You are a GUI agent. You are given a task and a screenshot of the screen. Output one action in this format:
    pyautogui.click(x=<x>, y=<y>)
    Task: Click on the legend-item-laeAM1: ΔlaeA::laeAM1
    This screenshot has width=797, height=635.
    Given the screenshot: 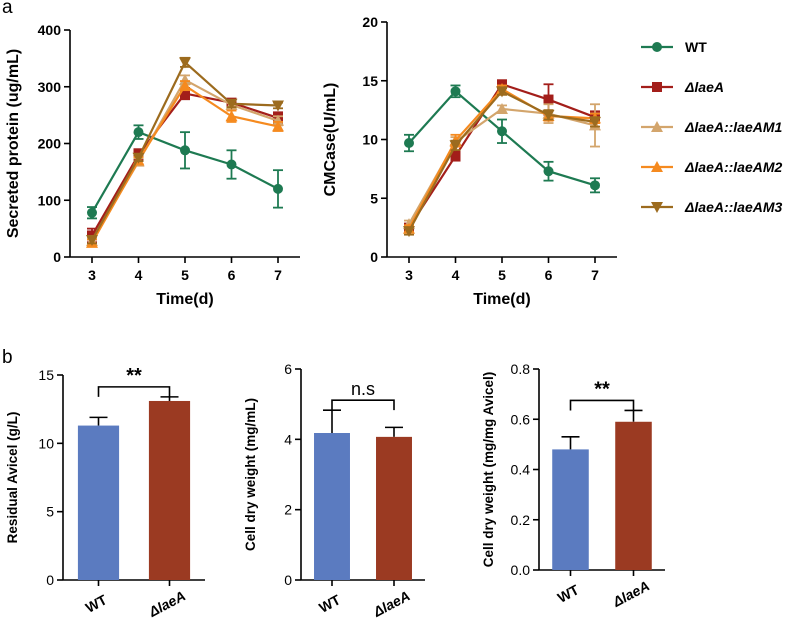 What is the action you would take?
    pyautogui.click(x=712, y=127)
    